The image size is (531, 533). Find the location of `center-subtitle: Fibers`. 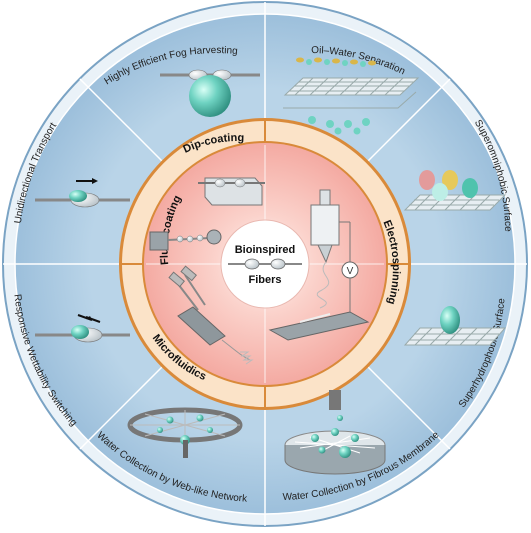

center-subtitle: Fibers is located at coordinates (264, 280).